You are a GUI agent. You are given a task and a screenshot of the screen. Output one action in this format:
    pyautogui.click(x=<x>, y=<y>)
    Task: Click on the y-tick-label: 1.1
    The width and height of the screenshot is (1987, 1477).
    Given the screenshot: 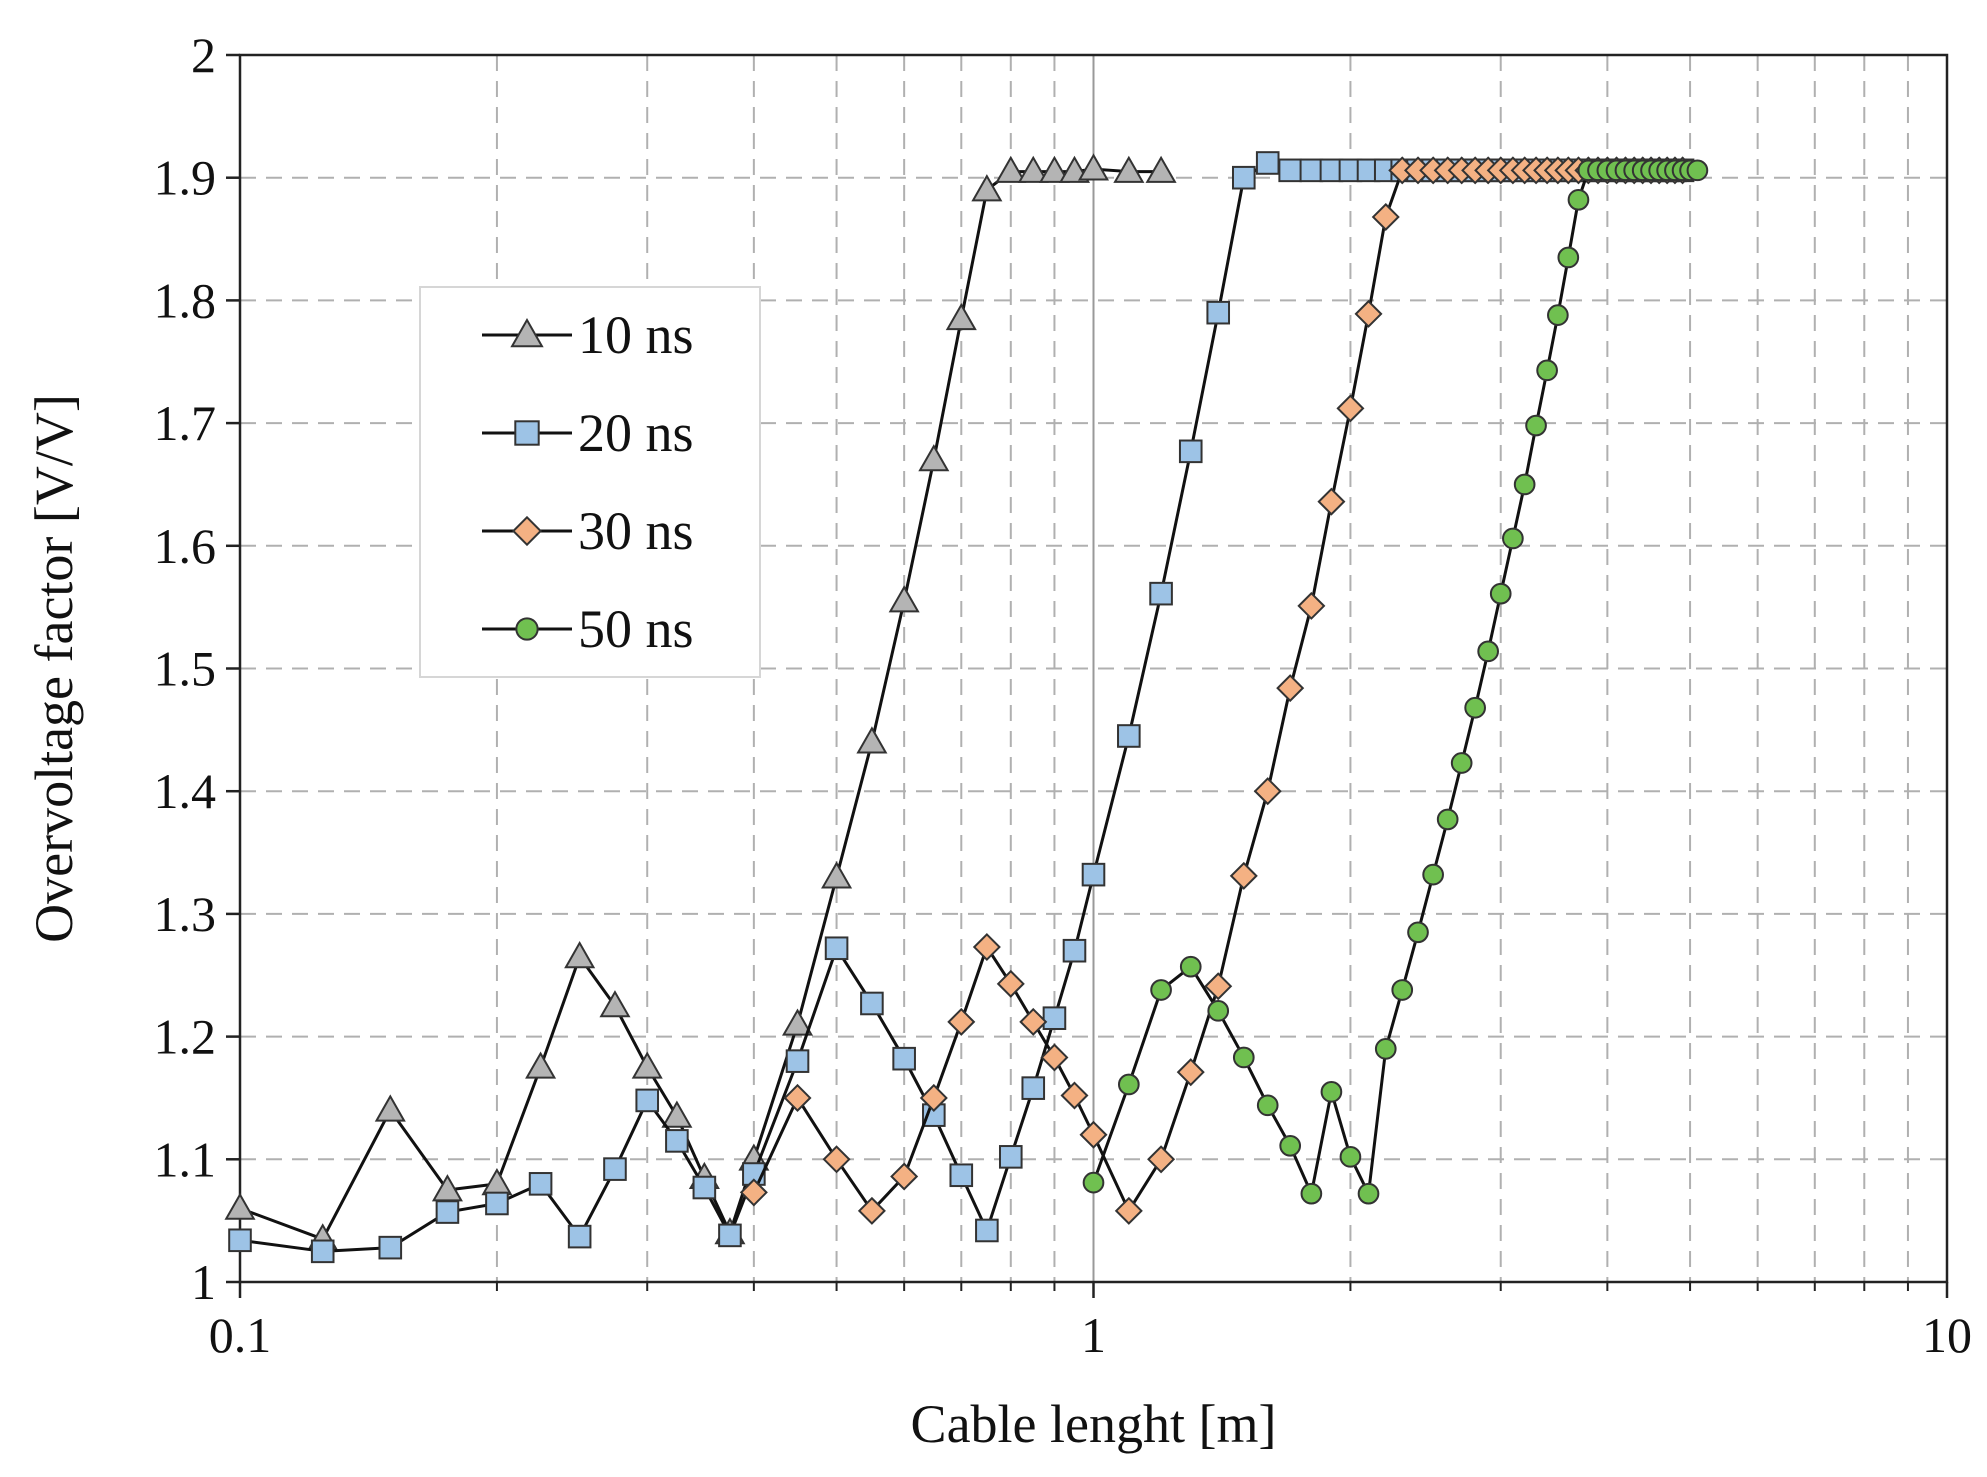 What is the action you would take?
    pyautogui.click(x=185, y=1159)
    